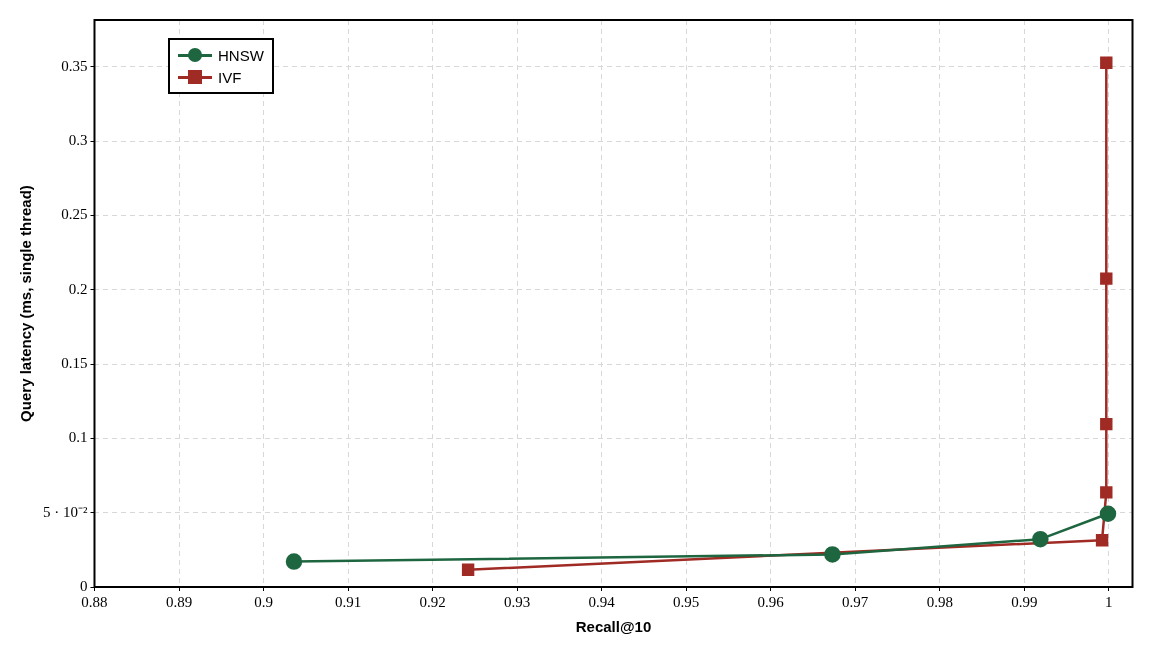  Describe the element at coordinates (94, 601) in the screenshot. I see `x-tick-label: 0.88` at that location.